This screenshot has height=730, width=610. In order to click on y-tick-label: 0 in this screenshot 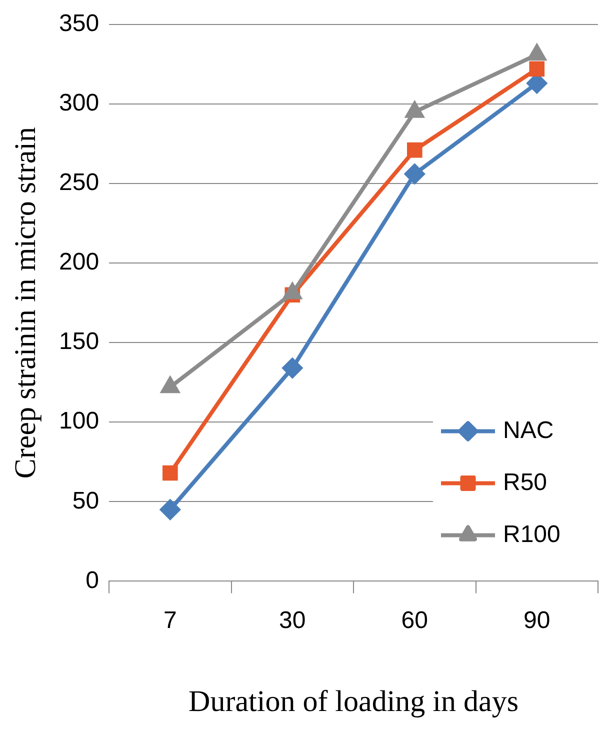, I will do `click(93, 580)`.